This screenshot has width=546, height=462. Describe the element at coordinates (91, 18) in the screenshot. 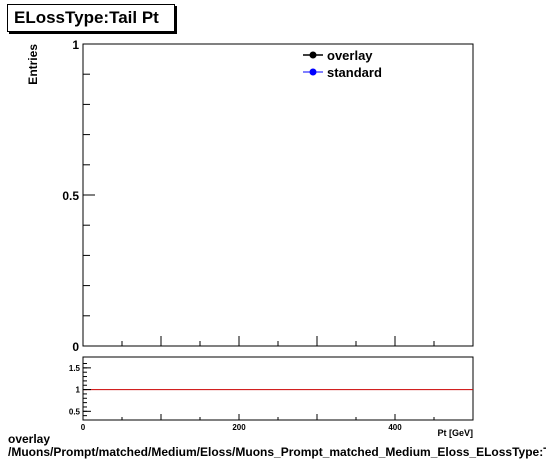

I see `chart-title: ELossType:Tail Pt` at that location.